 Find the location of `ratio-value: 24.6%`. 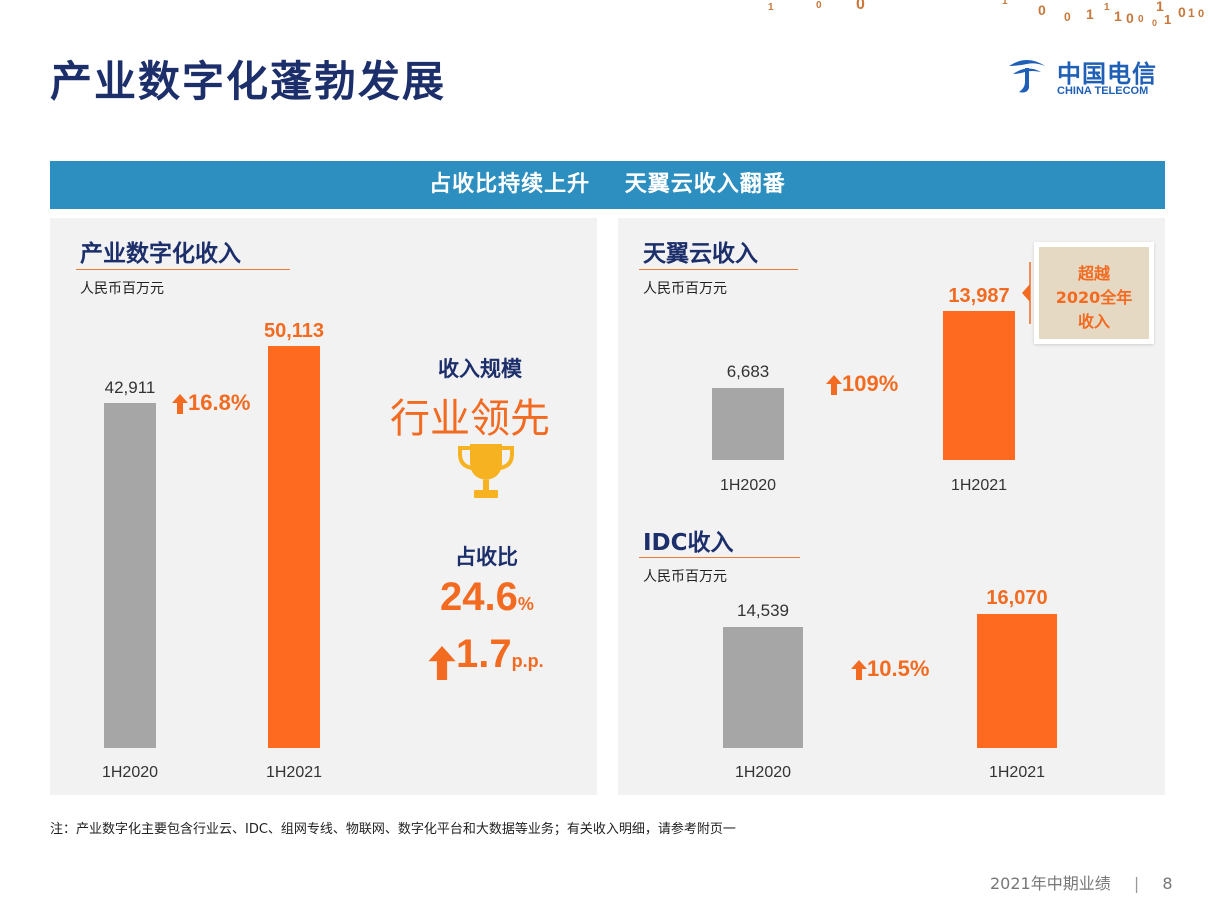

ratio-value: 24.6% is located at coordinates (487, 597).